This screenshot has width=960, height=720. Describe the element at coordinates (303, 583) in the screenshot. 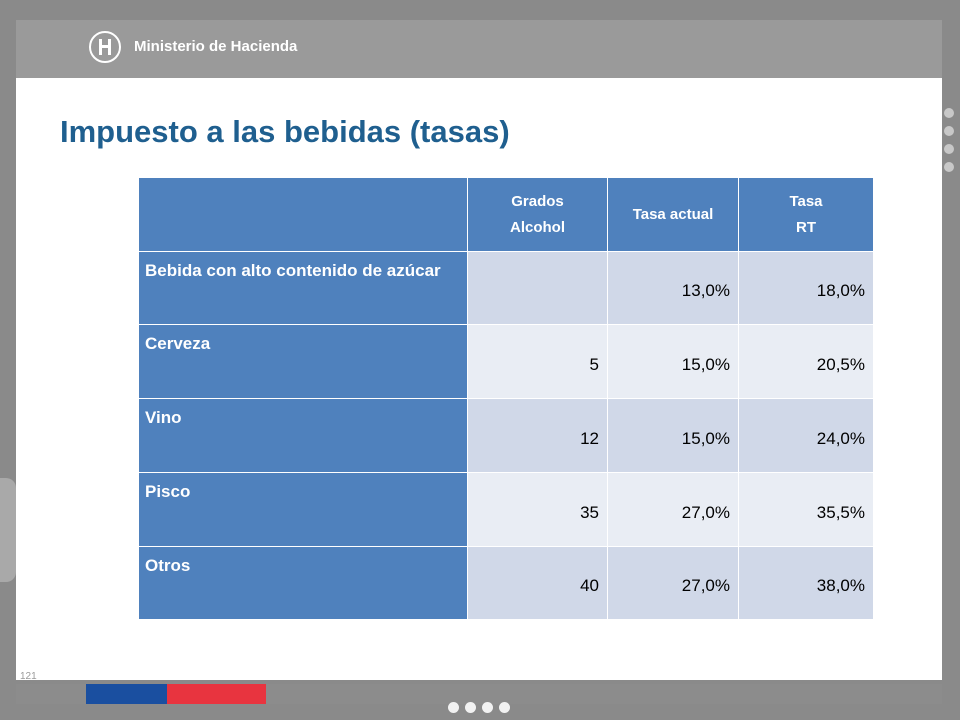

I see `row-label: Otros` at that location.